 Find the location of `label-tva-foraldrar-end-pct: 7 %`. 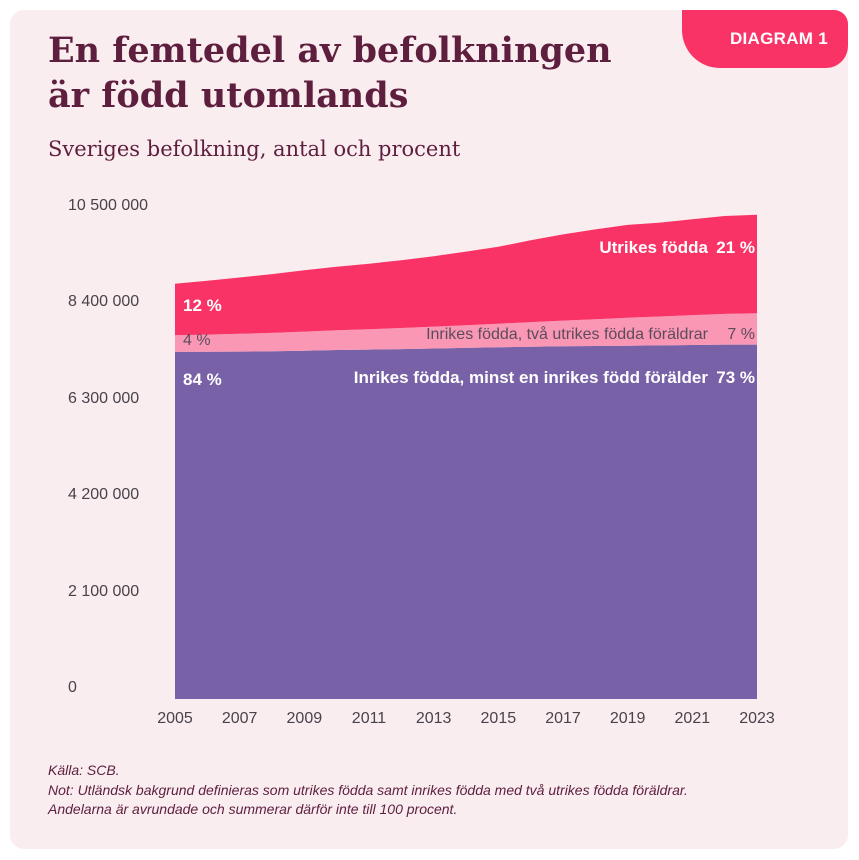

label-tva-foraldrar-end-pct: 7 % is located at coordinates (741, 334).